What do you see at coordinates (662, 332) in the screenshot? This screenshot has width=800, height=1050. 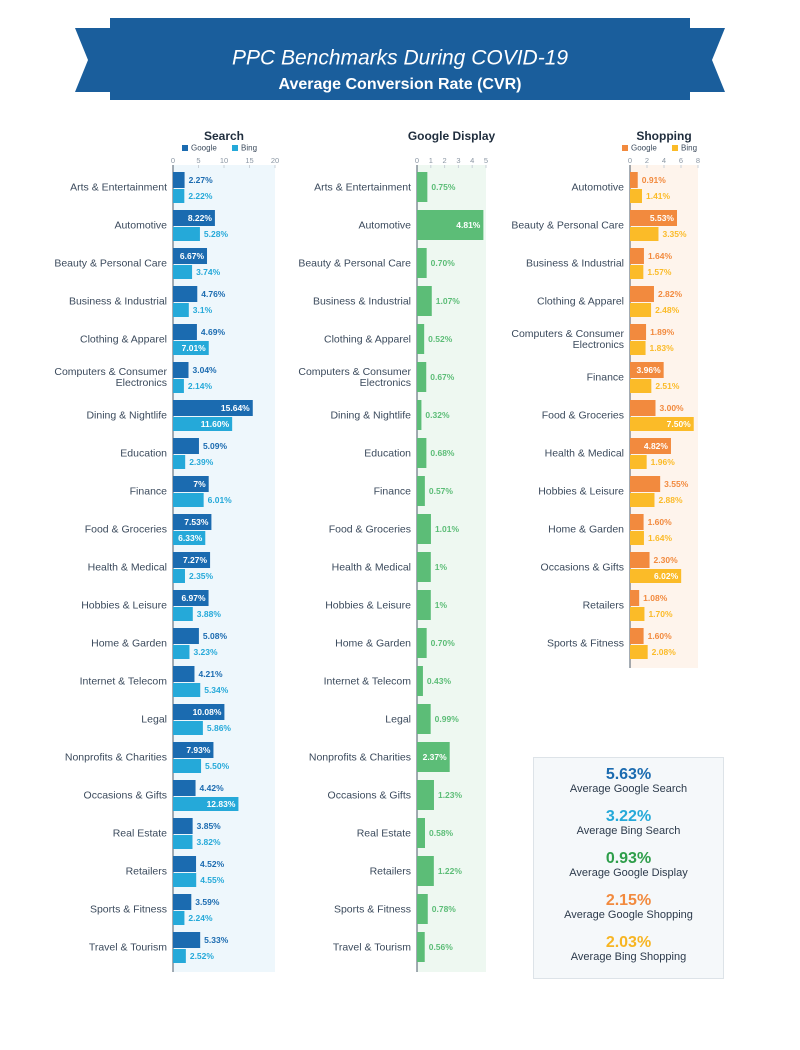 I see `data-label: 1.89%` at bounding box center [662, 332].